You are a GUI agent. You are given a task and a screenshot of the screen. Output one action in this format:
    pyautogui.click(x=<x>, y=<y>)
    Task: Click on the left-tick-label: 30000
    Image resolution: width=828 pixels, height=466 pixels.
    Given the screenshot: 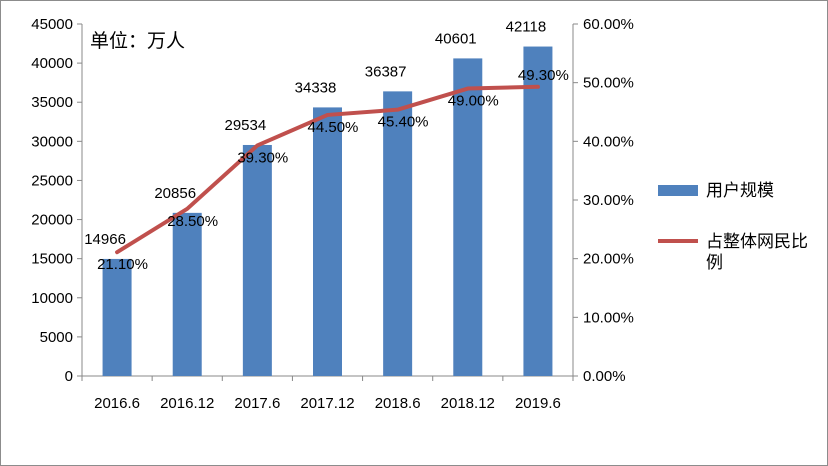 What is the action you would take?
    pyautogui.click(x=52, y=141)
    